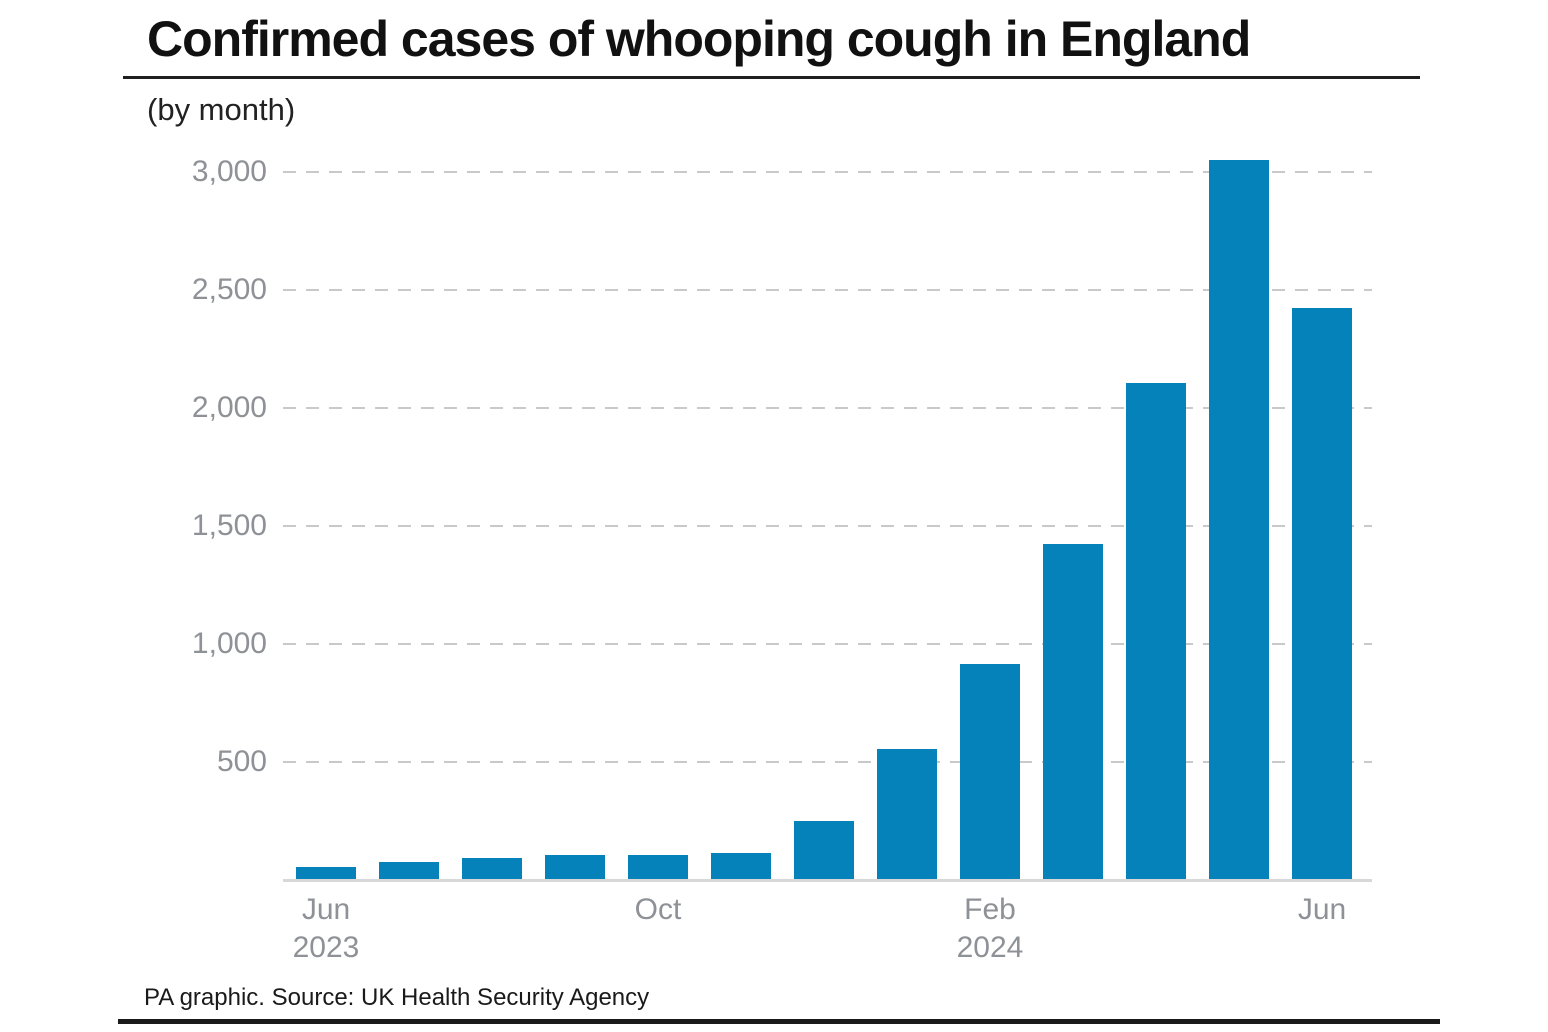  What do you see at coordinates (824, 850) in the screenshot?
I see `bar-dec-2023` at bounding box center [824, 850].